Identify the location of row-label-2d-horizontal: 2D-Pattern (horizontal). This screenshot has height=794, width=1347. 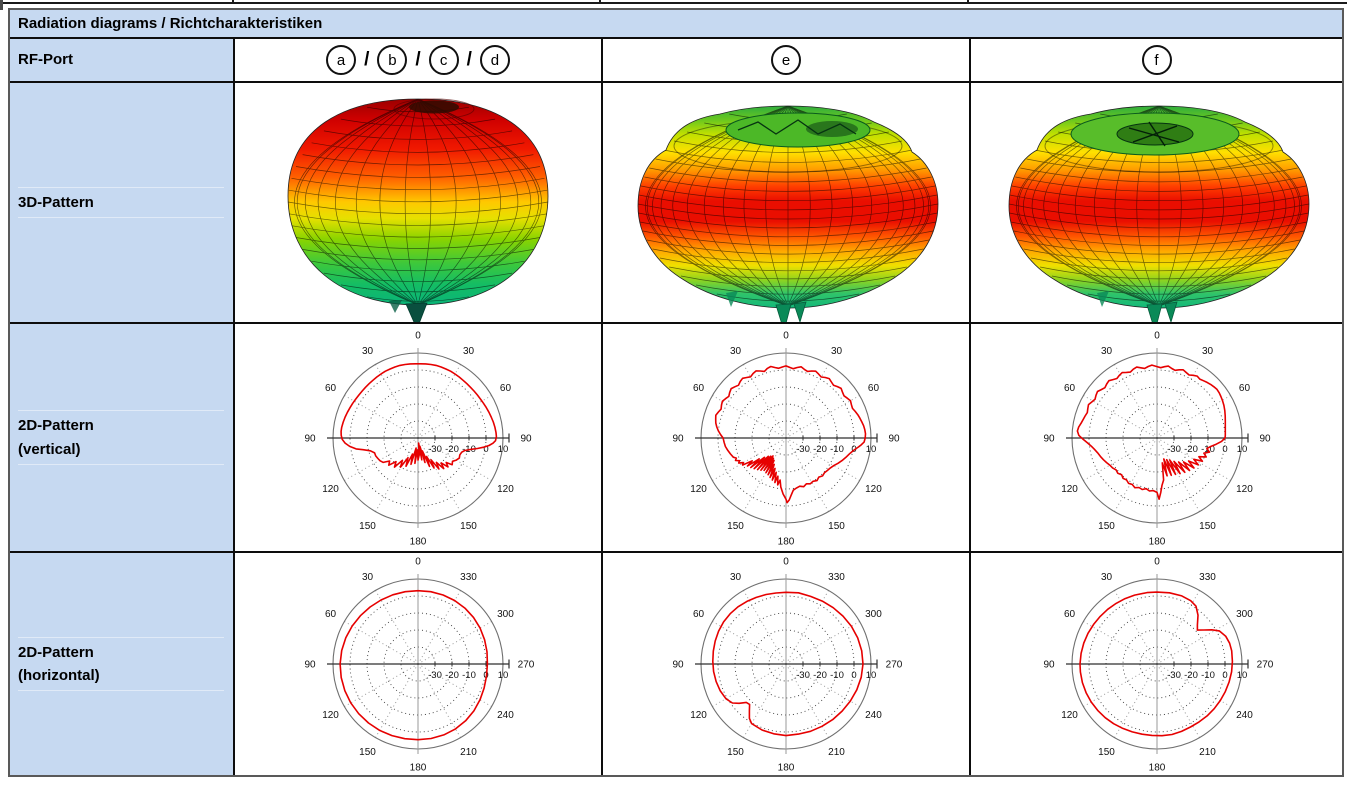
(122, 664).